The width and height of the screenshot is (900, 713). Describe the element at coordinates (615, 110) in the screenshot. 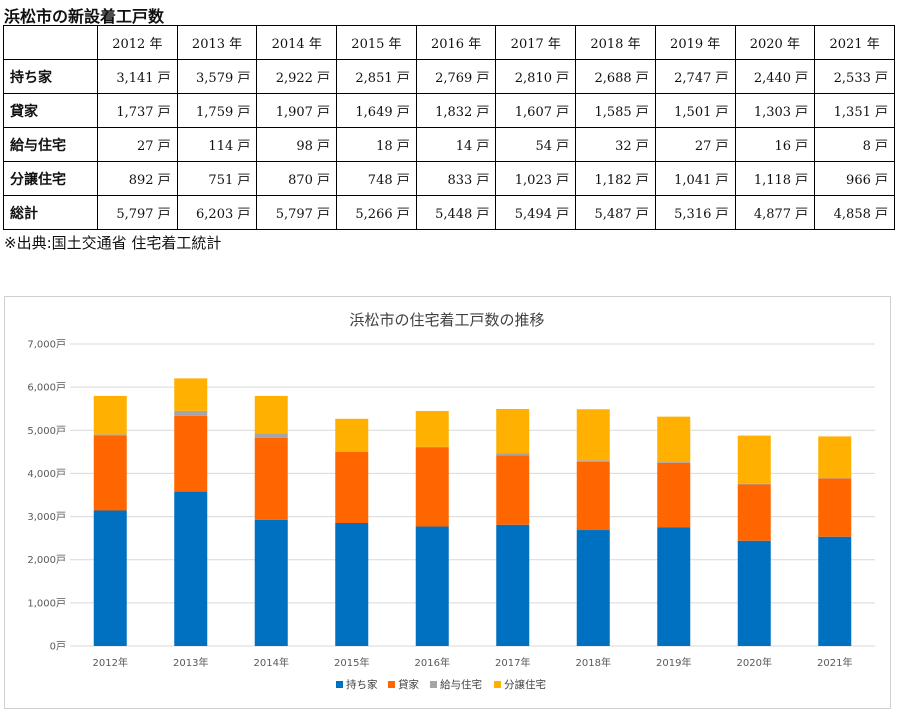

I see `table-cell: 1,585 戸` at that location.